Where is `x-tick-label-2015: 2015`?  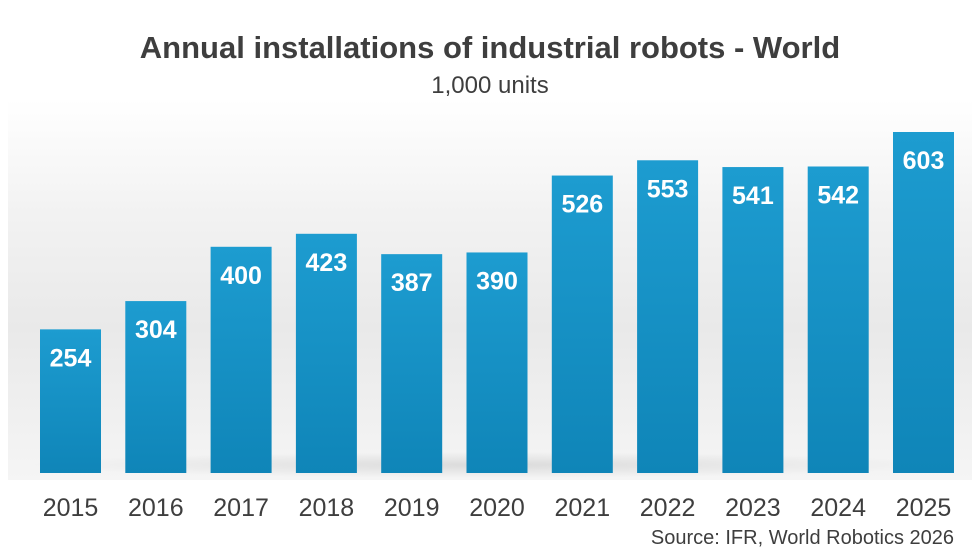 x-tick-label-2015: 2015 is located at coordinates (71, 508).